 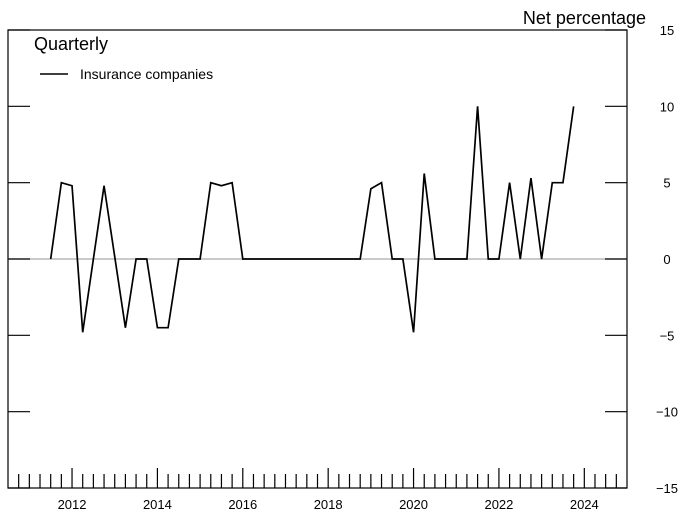 I want to click on x-tick-label: 2012, so click(x=72, y=504).